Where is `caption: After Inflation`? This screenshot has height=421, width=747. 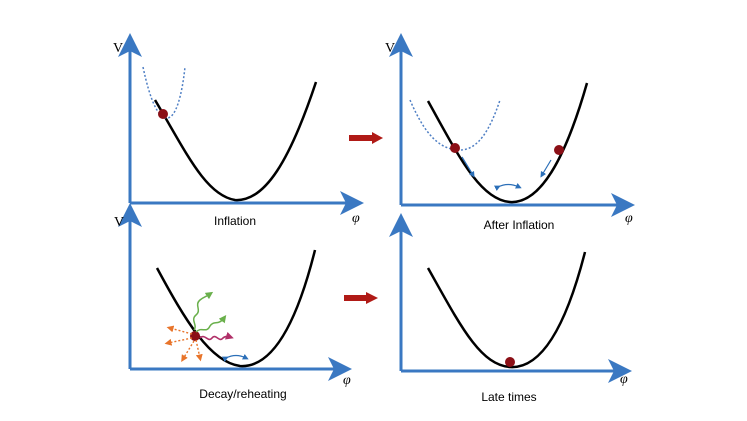 caption: After Inflation is located at coordinates (519, 225).